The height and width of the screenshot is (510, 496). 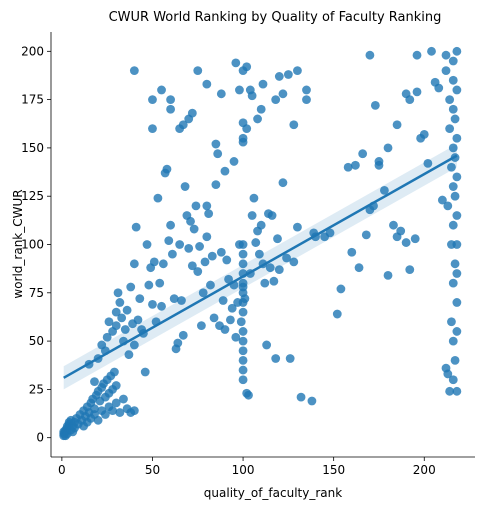 I want to click on x-tick-label: 150, so click(x=333, y=470).